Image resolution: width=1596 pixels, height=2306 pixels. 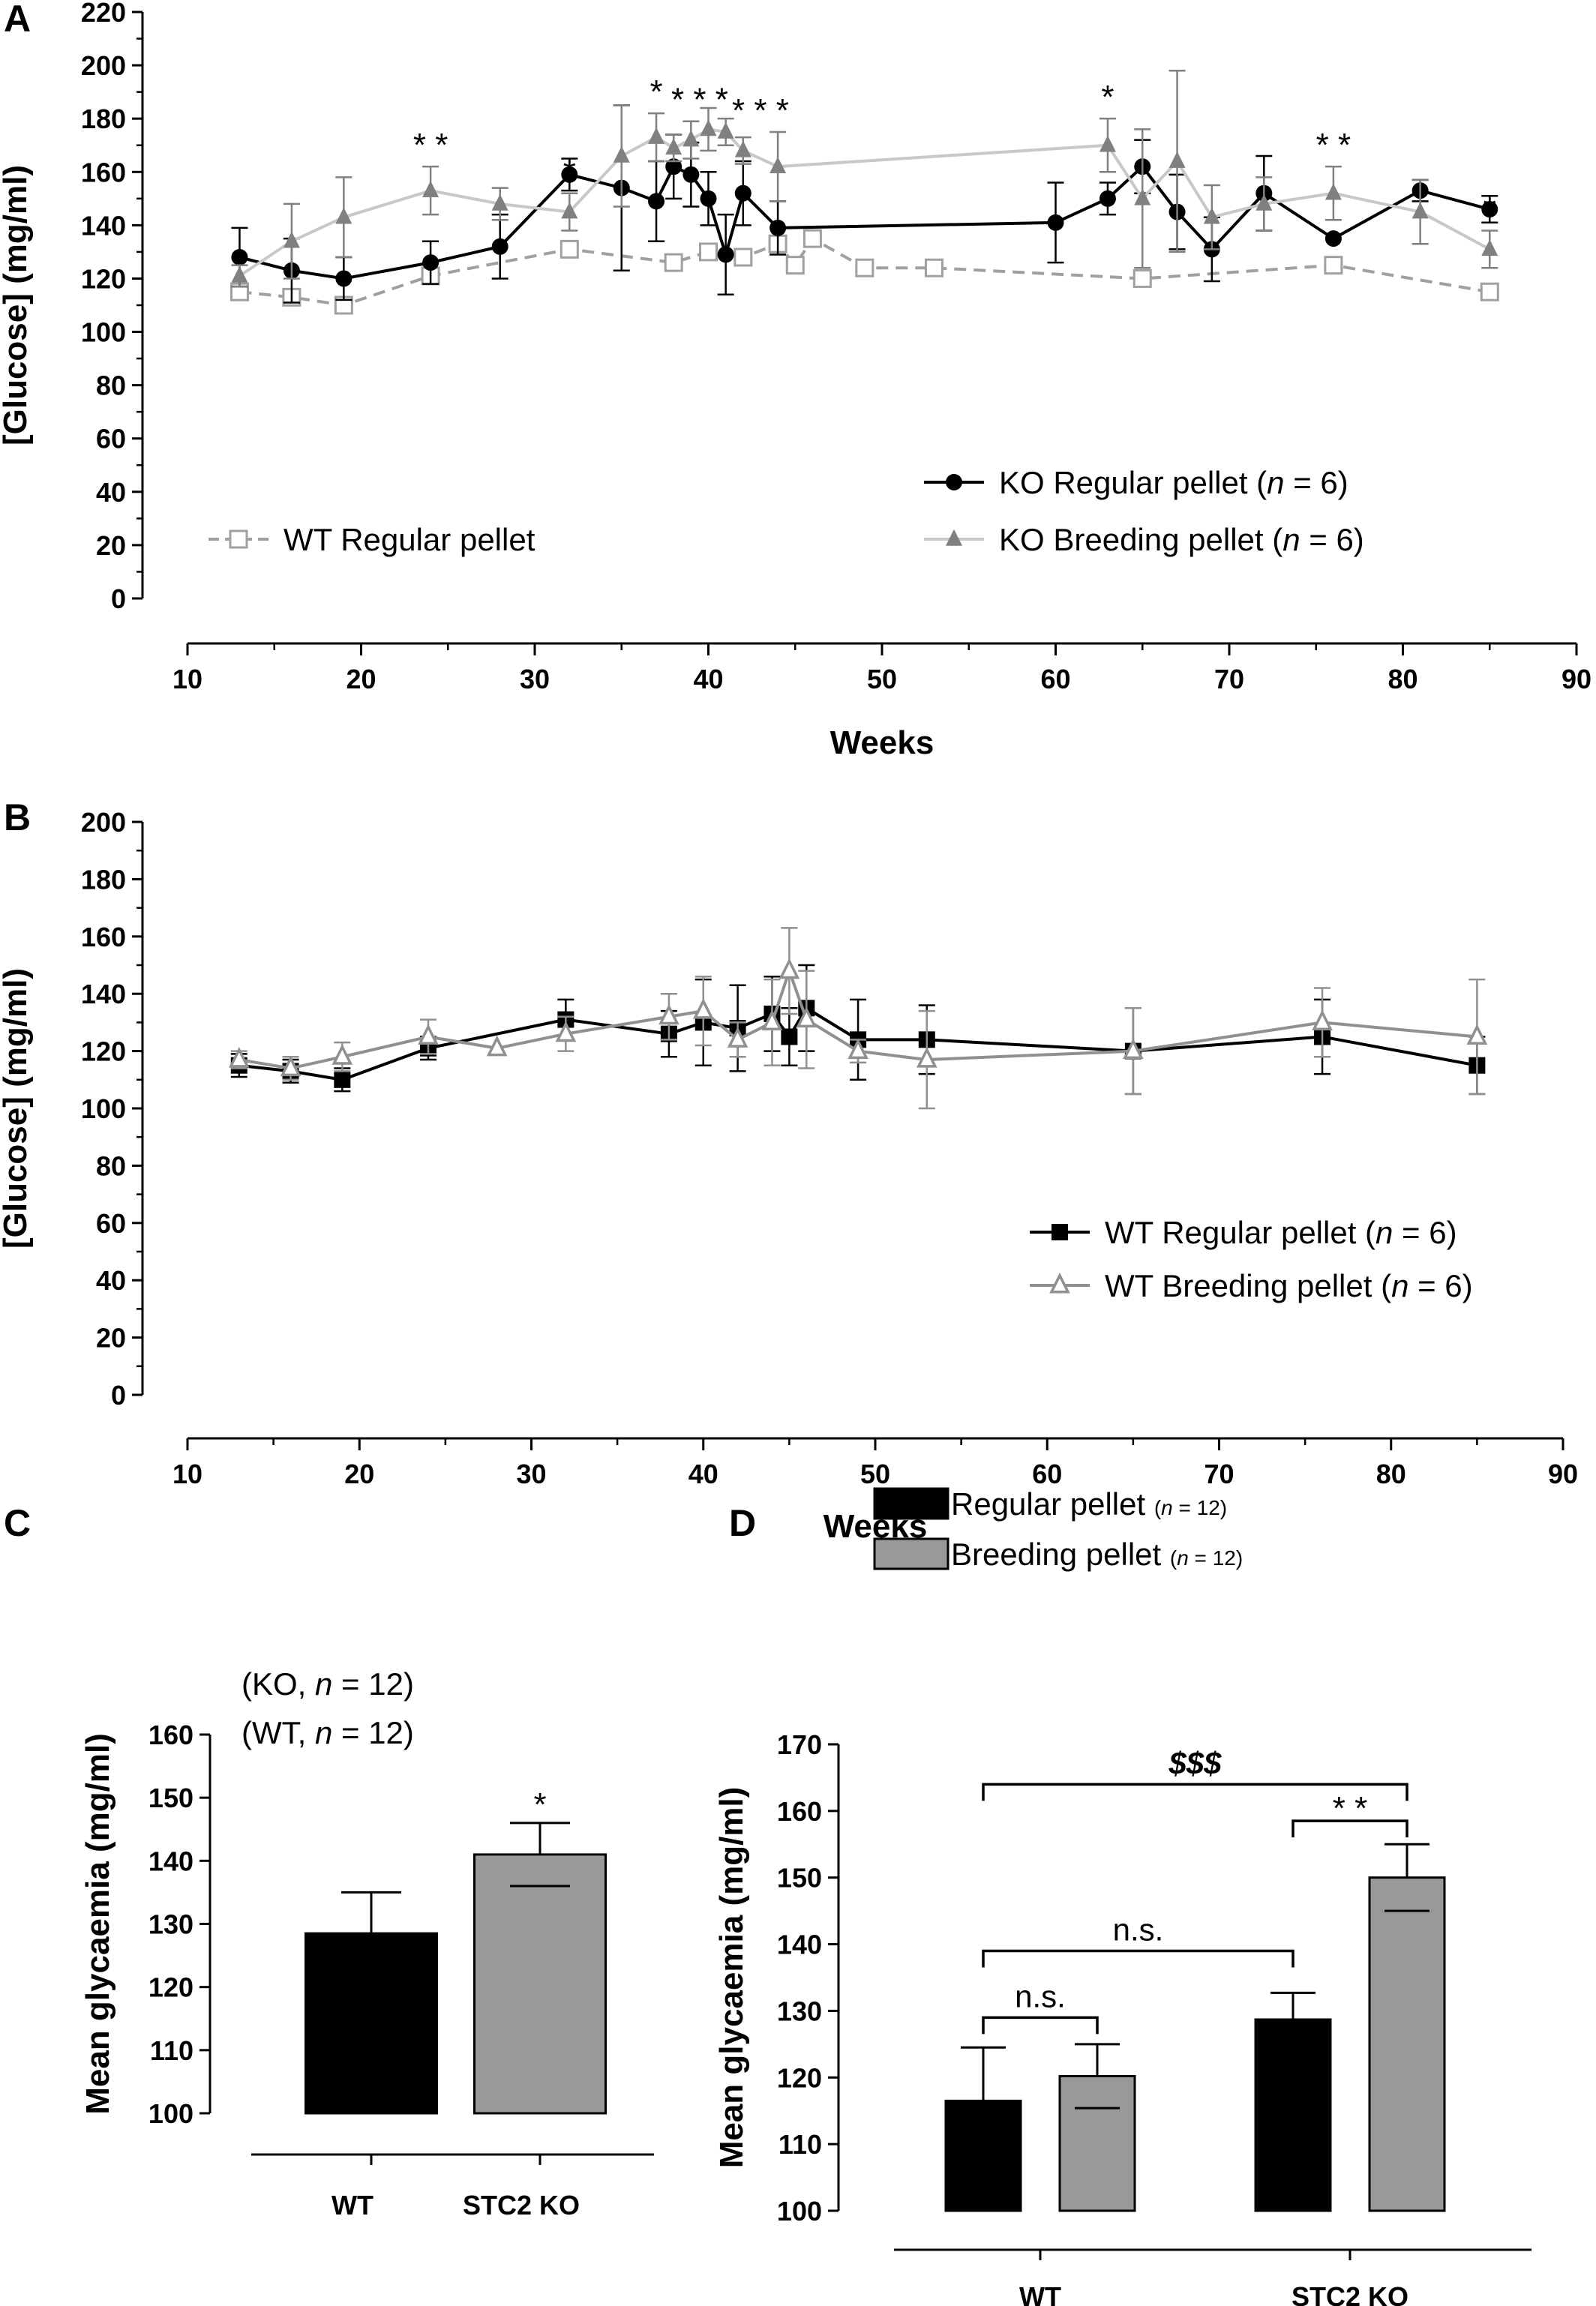 I want to click on legend-entry: KO Regular pellet (n = 6), so click(x=1136, y=482).